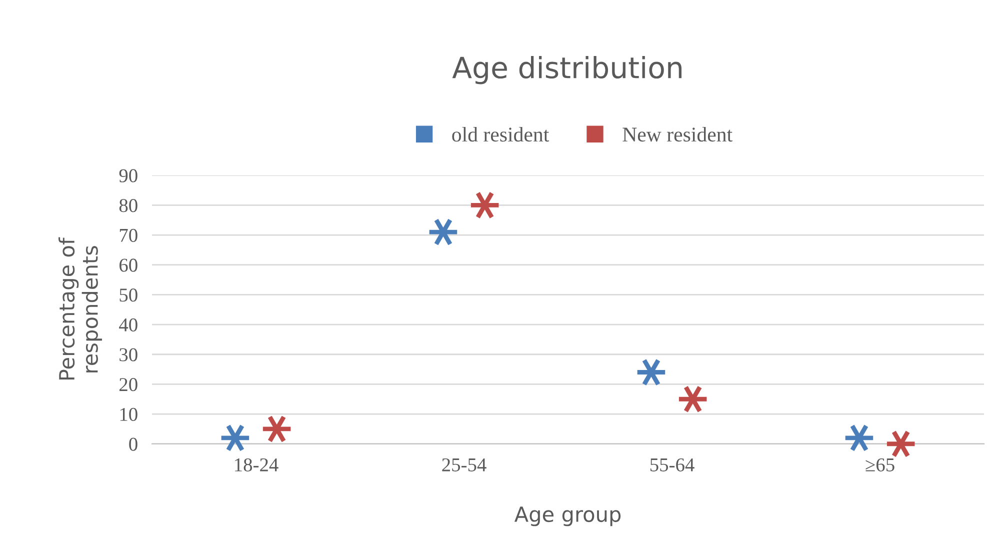 Image resolution: width=987 pixels, height=548 pixels. Describe the element at coordinates (464, 465) in the screenshot. I see `x-tick-label: 25-54` at that location.